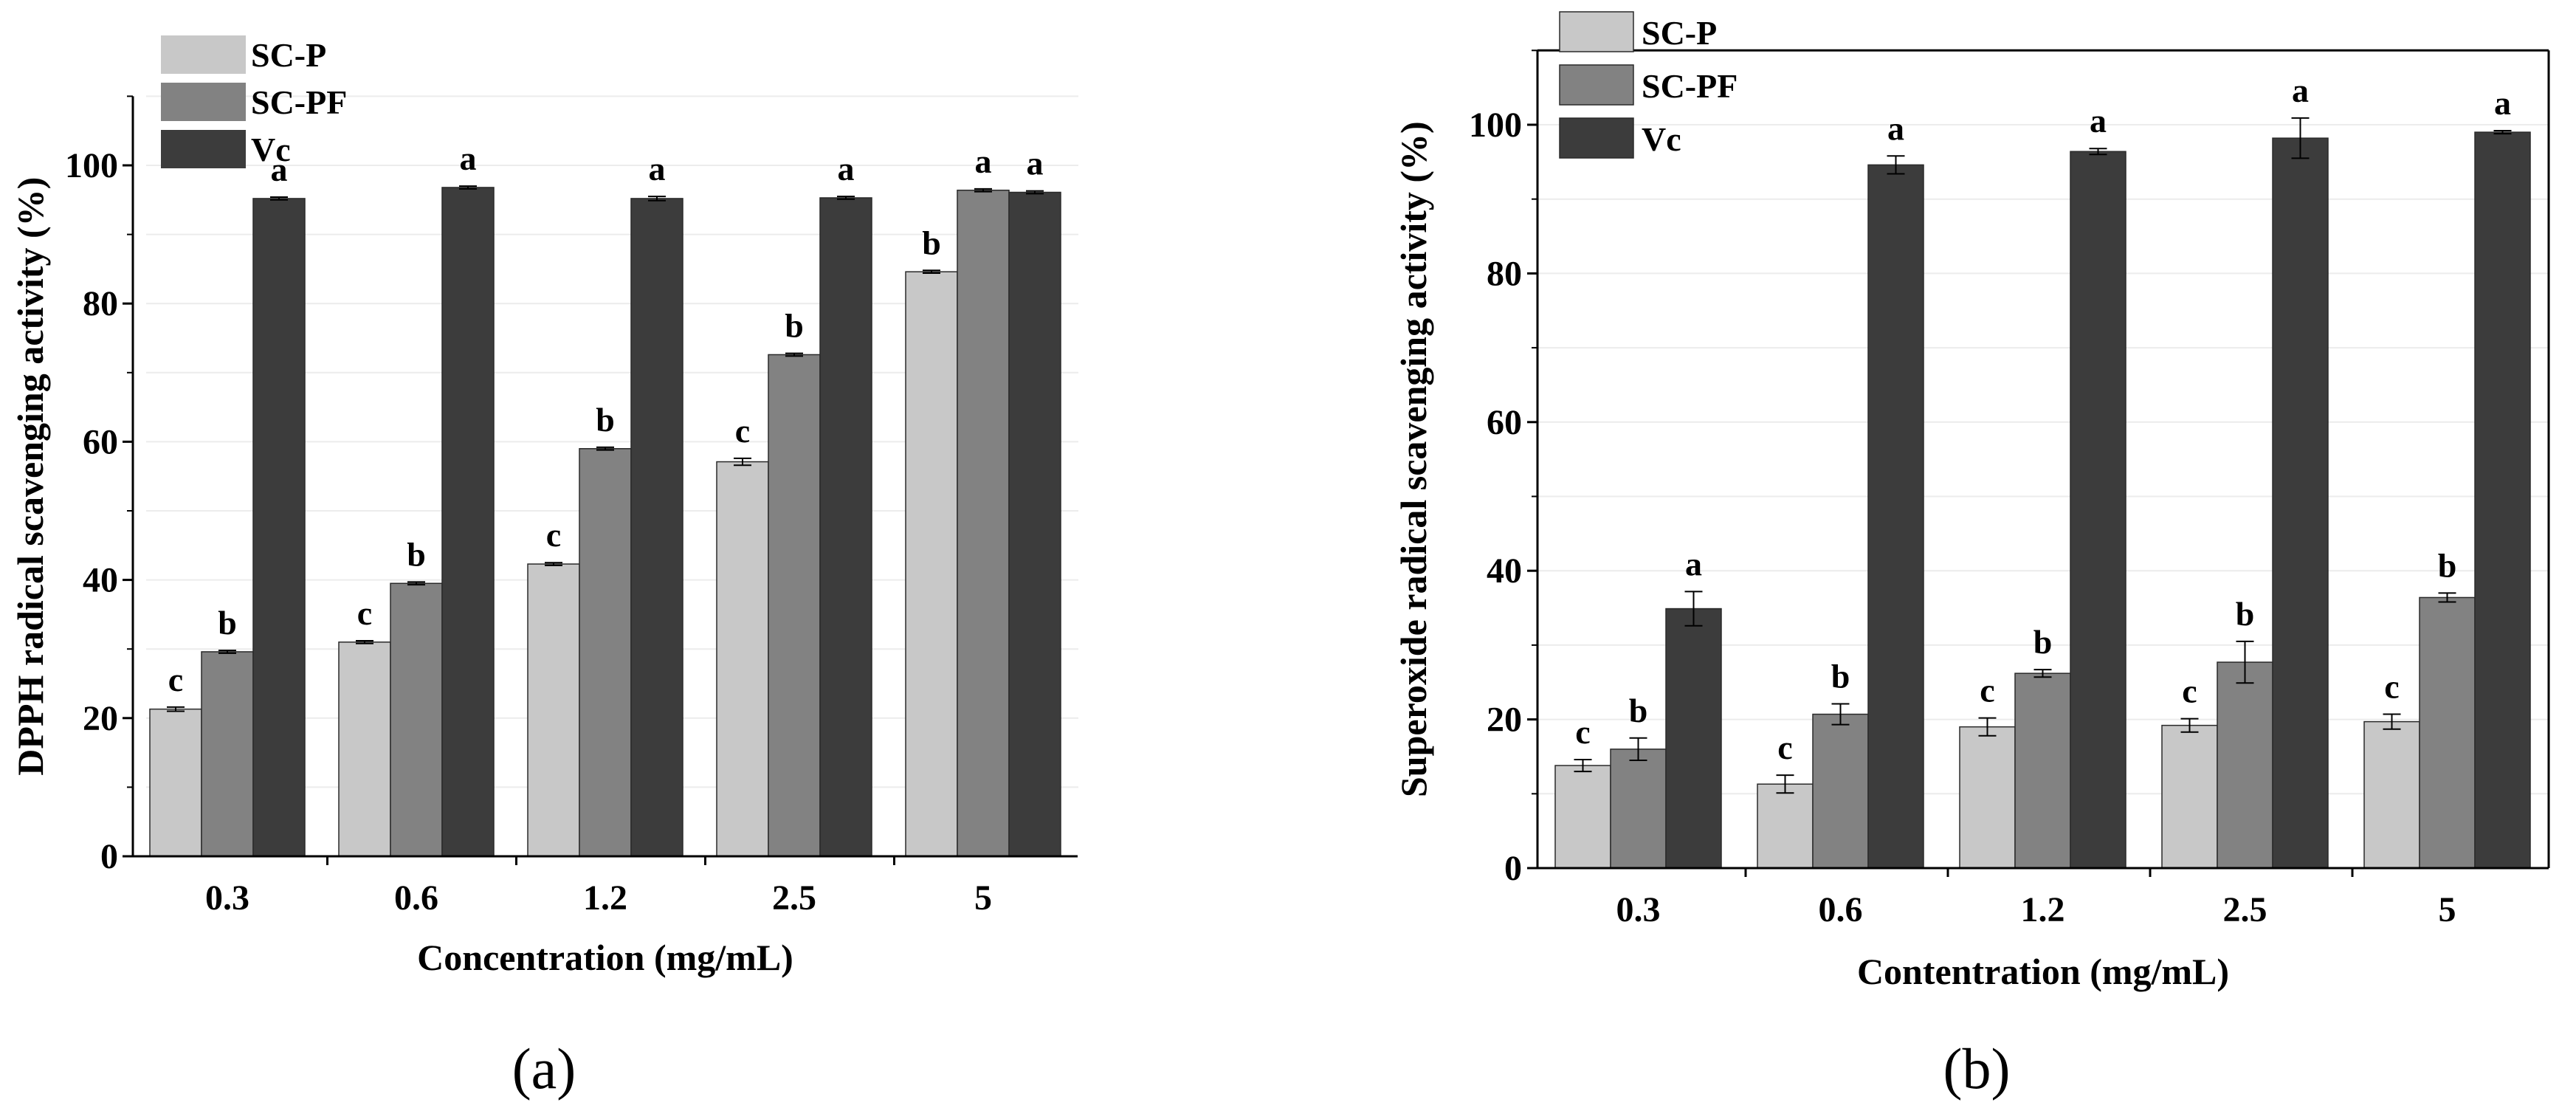 Image resolution: width=2576 pixels, height=1108 pixels. What do you see at coordinates (2043, 971) in the screenshot?
I see `x-axis-title: Contentration (mg/mL)` at bounding box center [2043, 971].